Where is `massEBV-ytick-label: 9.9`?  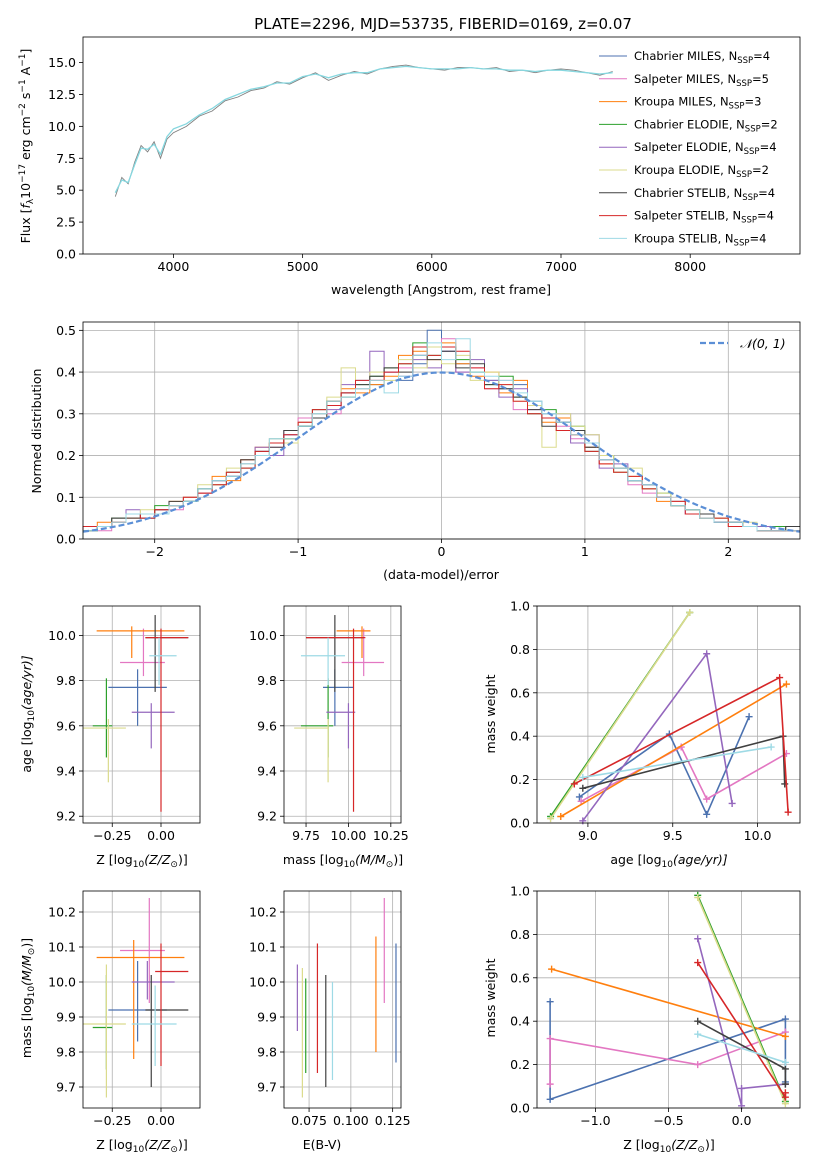
massEBV-ytick-label: 9.9 is located at coordinates (267, 1017).